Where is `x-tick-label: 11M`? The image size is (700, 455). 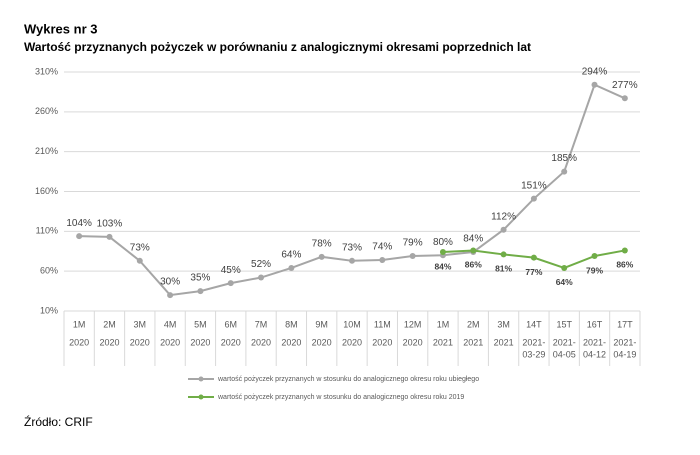 x-tick-label: 11M is located at coordinates (382, 324).